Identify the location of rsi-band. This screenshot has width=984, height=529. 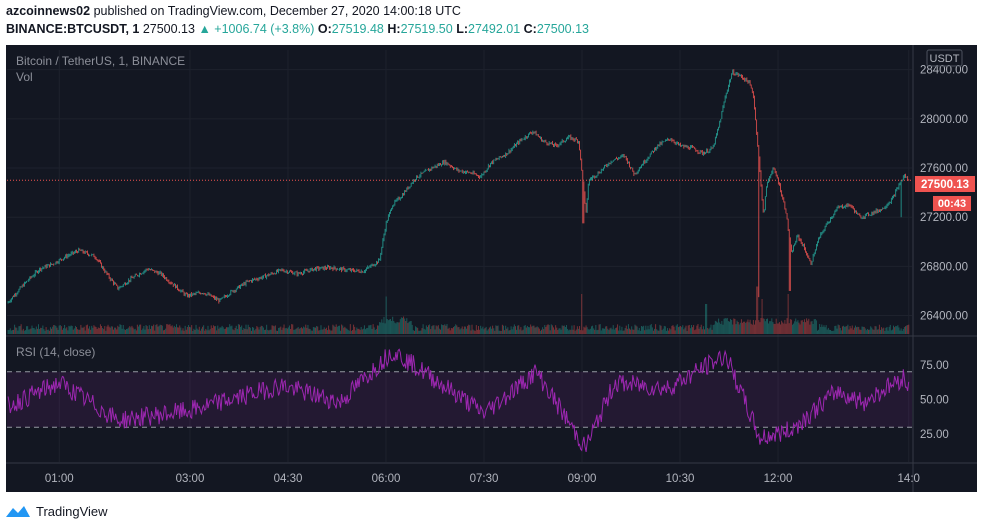
(459, 399).